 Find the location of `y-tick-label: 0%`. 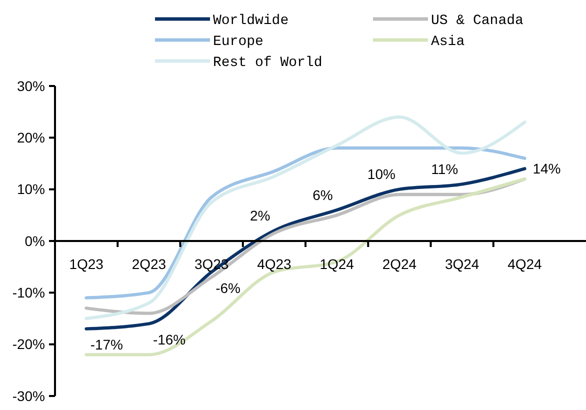

y-tick-label: 0% is located at coordinates (34, 240).